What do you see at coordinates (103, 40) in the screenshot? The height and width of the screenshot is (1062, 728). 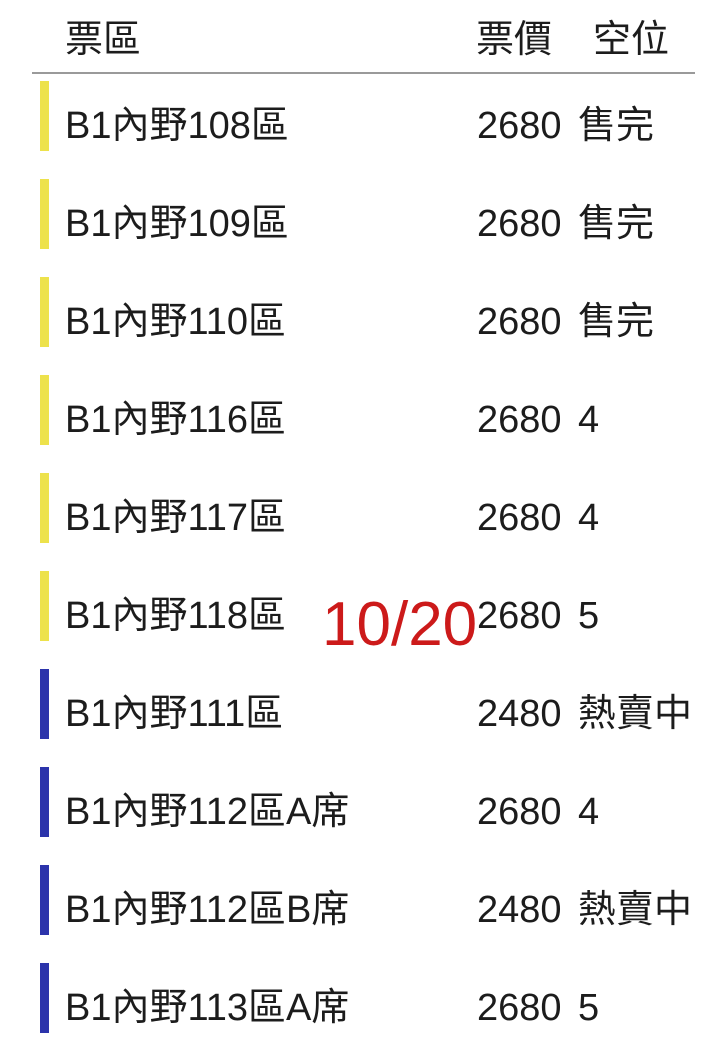 I see `header-zone-label: 票區` at bounding box center [103, 40].